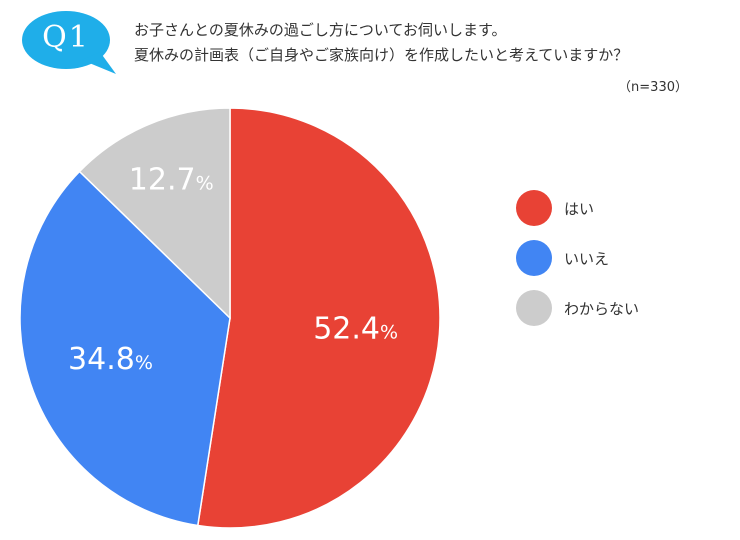 The width and height of the screenshot is (740, 540). I want to click on legend-swatch-yes, so click(534, 208).